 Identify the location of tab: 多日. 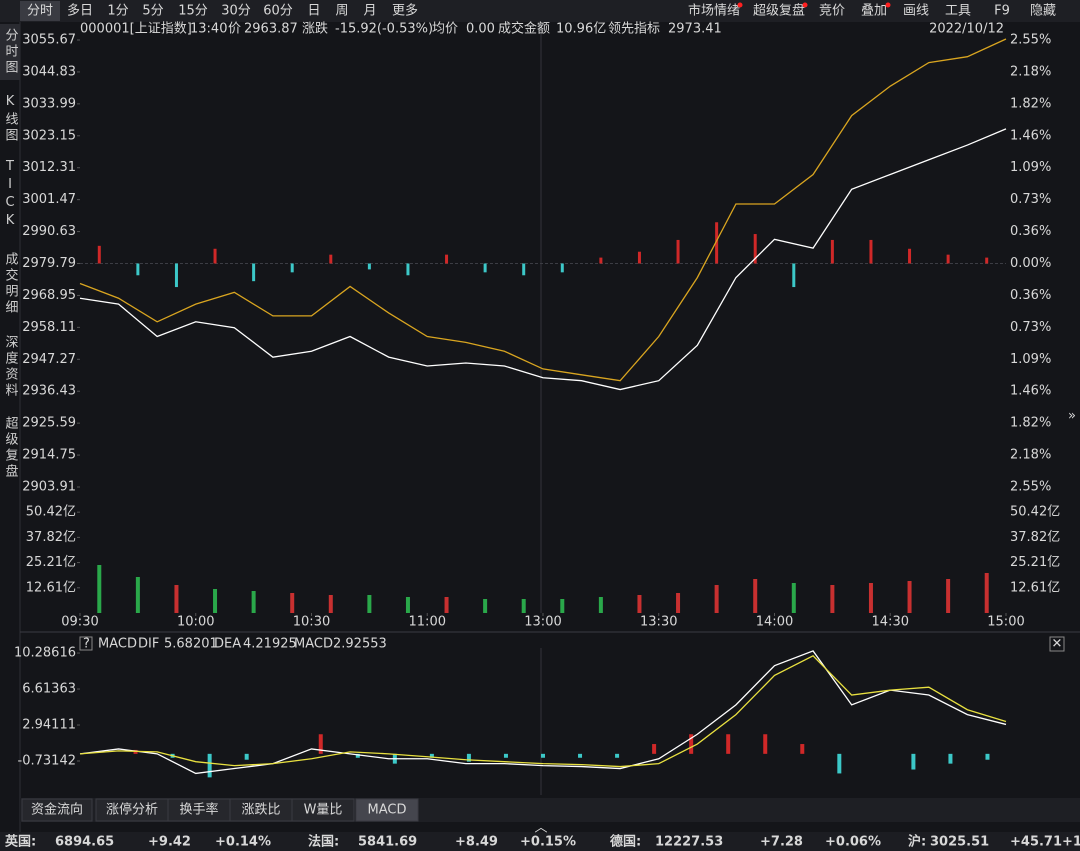
(80, 11).